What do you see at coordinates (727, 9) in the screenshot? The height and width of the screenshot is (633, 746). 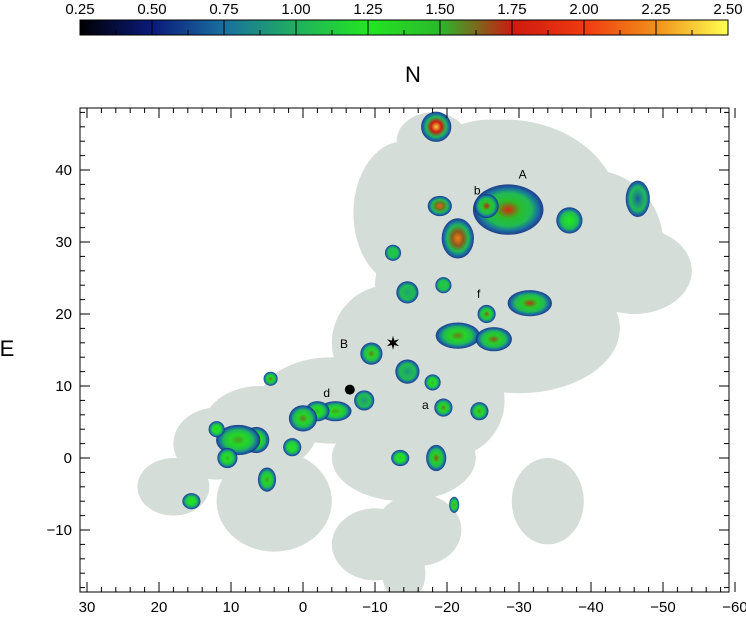 I see `colorbar-tick-label: 2.50` at bounding box center [727, 9].